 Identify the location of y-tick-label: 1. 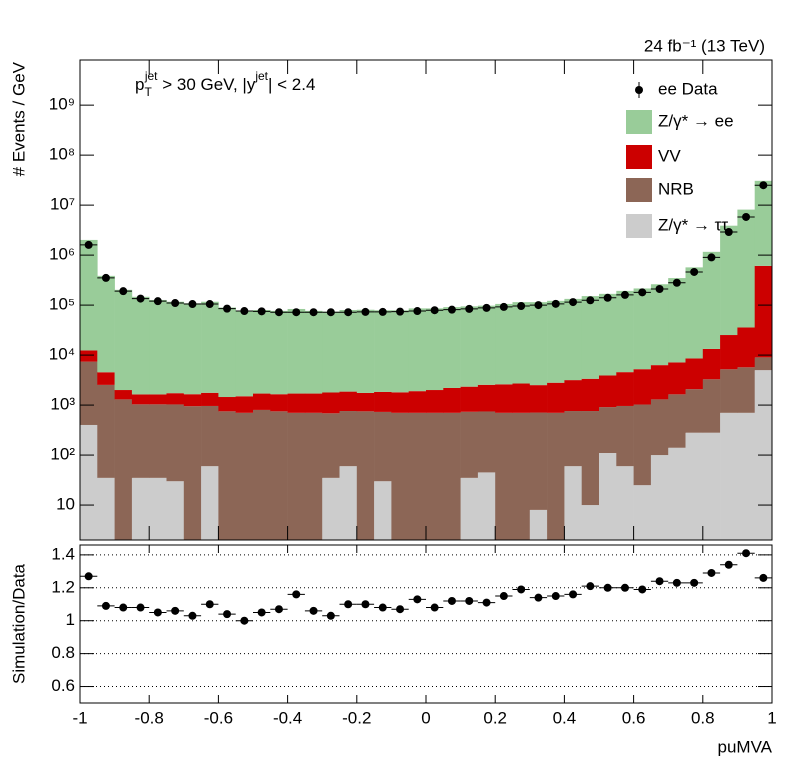
(70, 619).